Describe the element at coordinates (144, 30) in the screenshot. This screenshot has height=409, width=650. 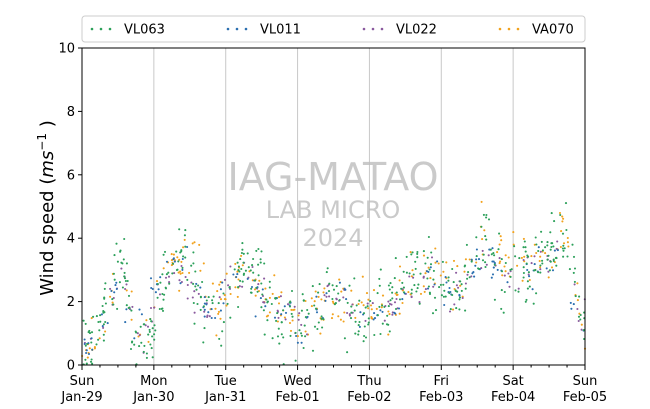
I see `legend-label: VL063` at that location.